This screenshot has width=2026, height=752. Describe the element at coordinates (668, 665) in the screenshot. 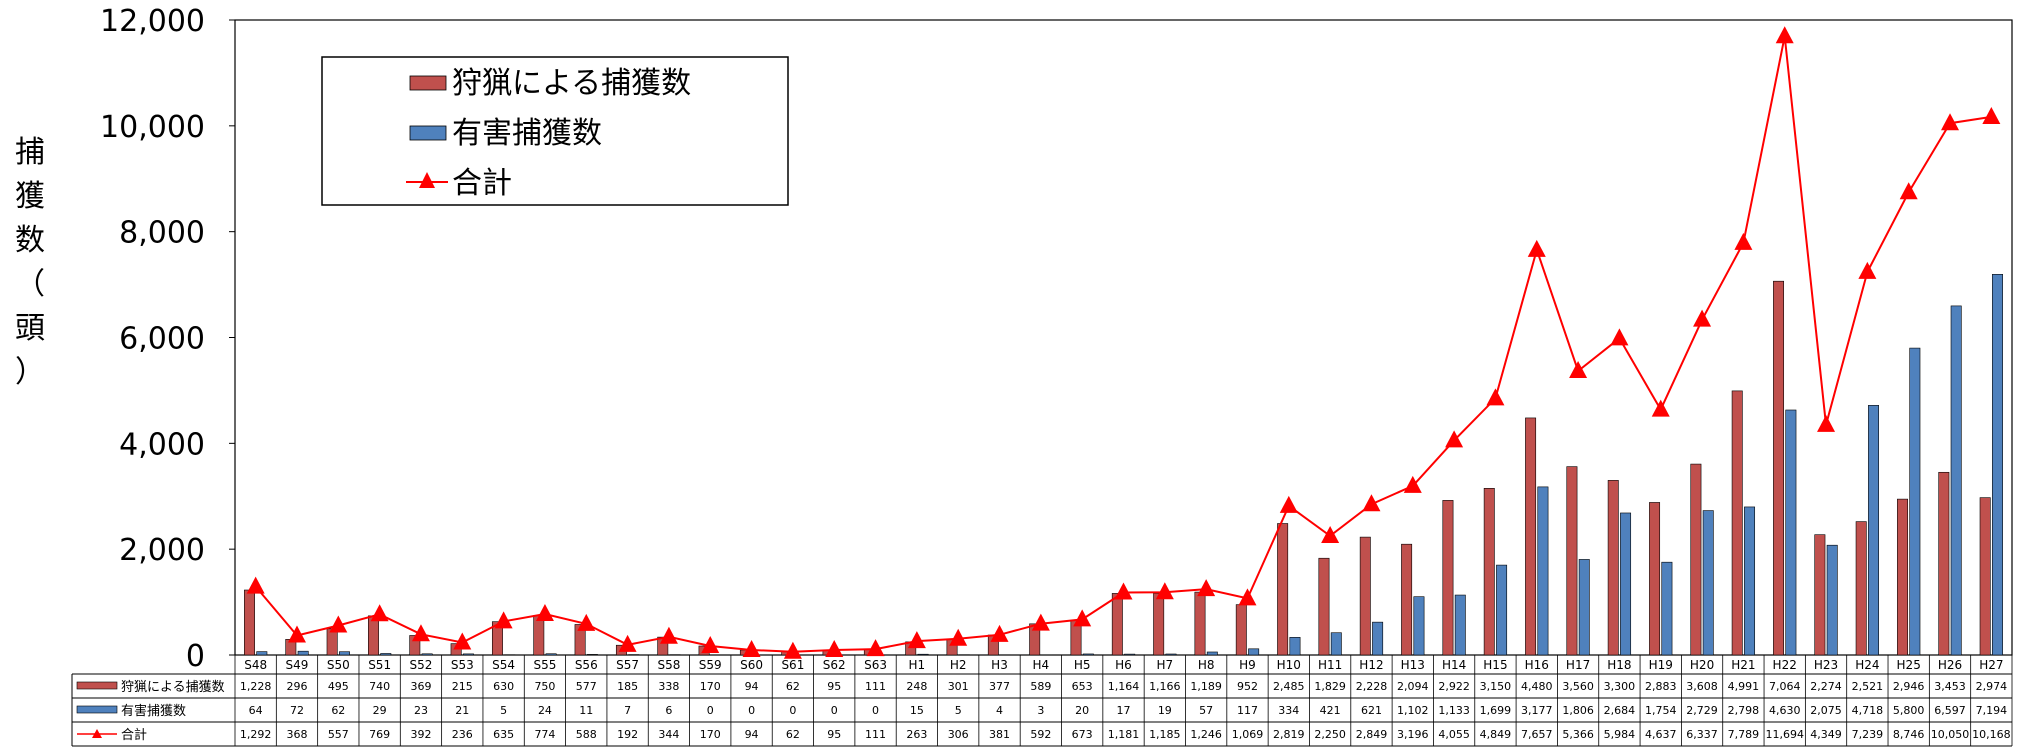

I see `x-tick-label: S58` at that location.